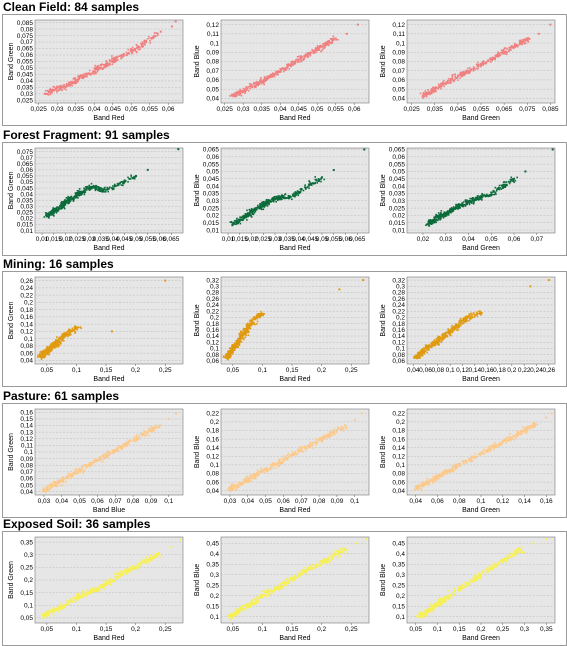 The height and width of the screenshot is (646, 567). What do you see at coordinates (481, 109) in the screenshot?
I see `x-tick-label: 0,055` at bounding box center [481, 109].